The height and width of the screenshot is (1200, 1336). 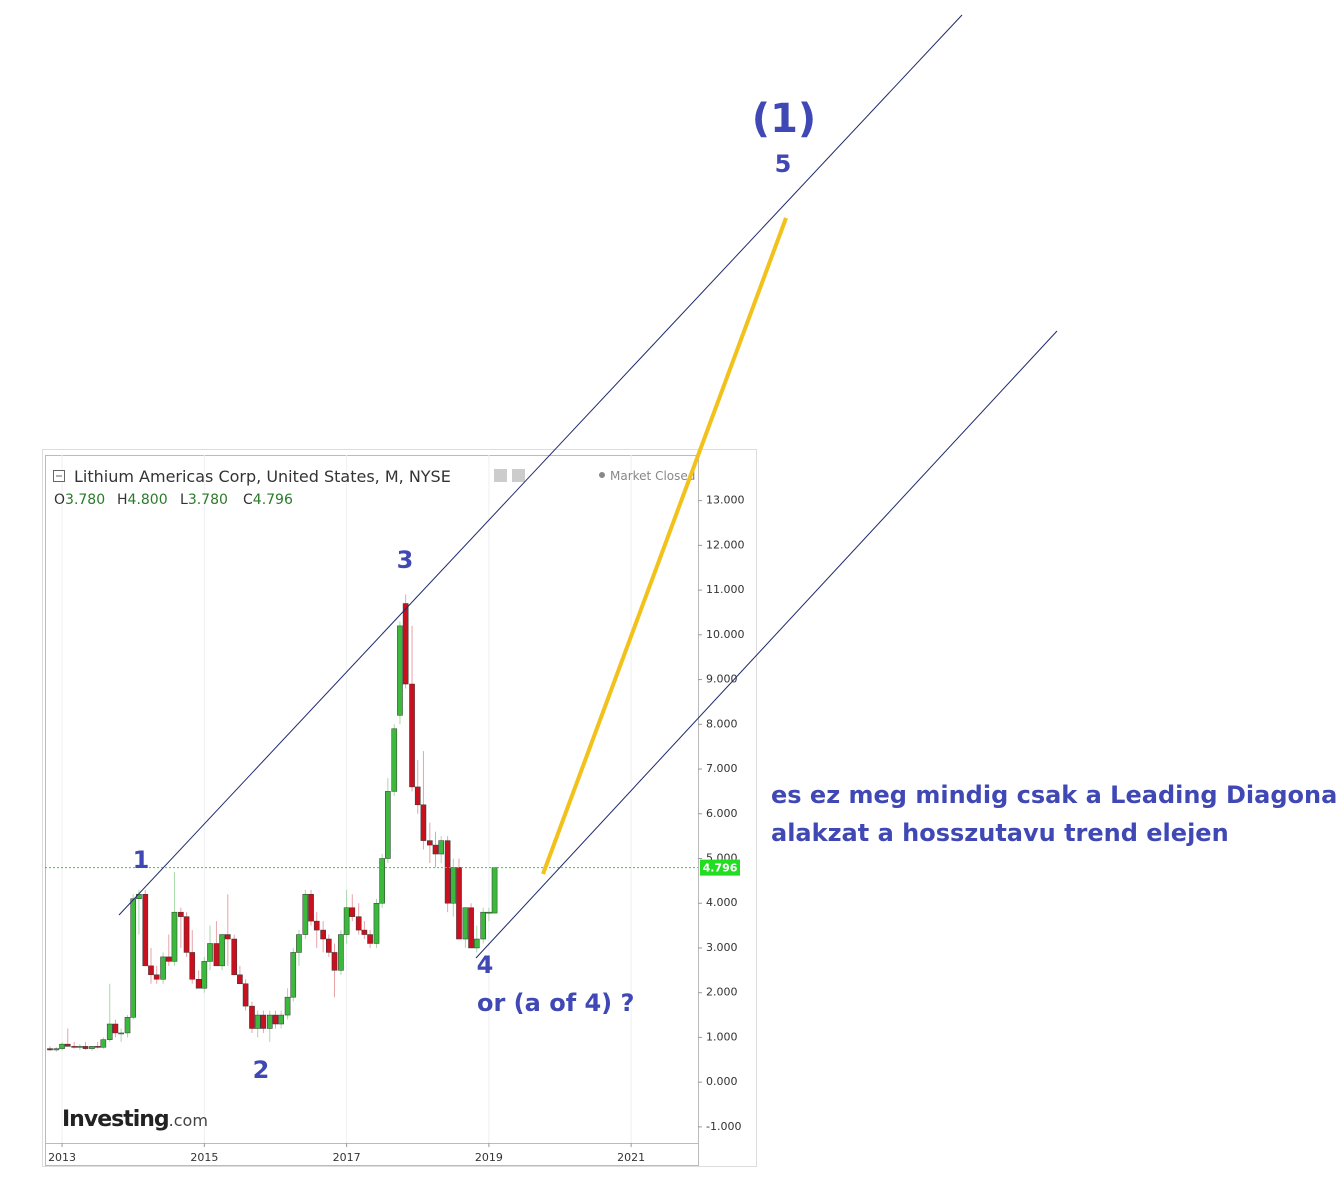 I want to click on wave-label-major: (1), so click(x=784, y=119).